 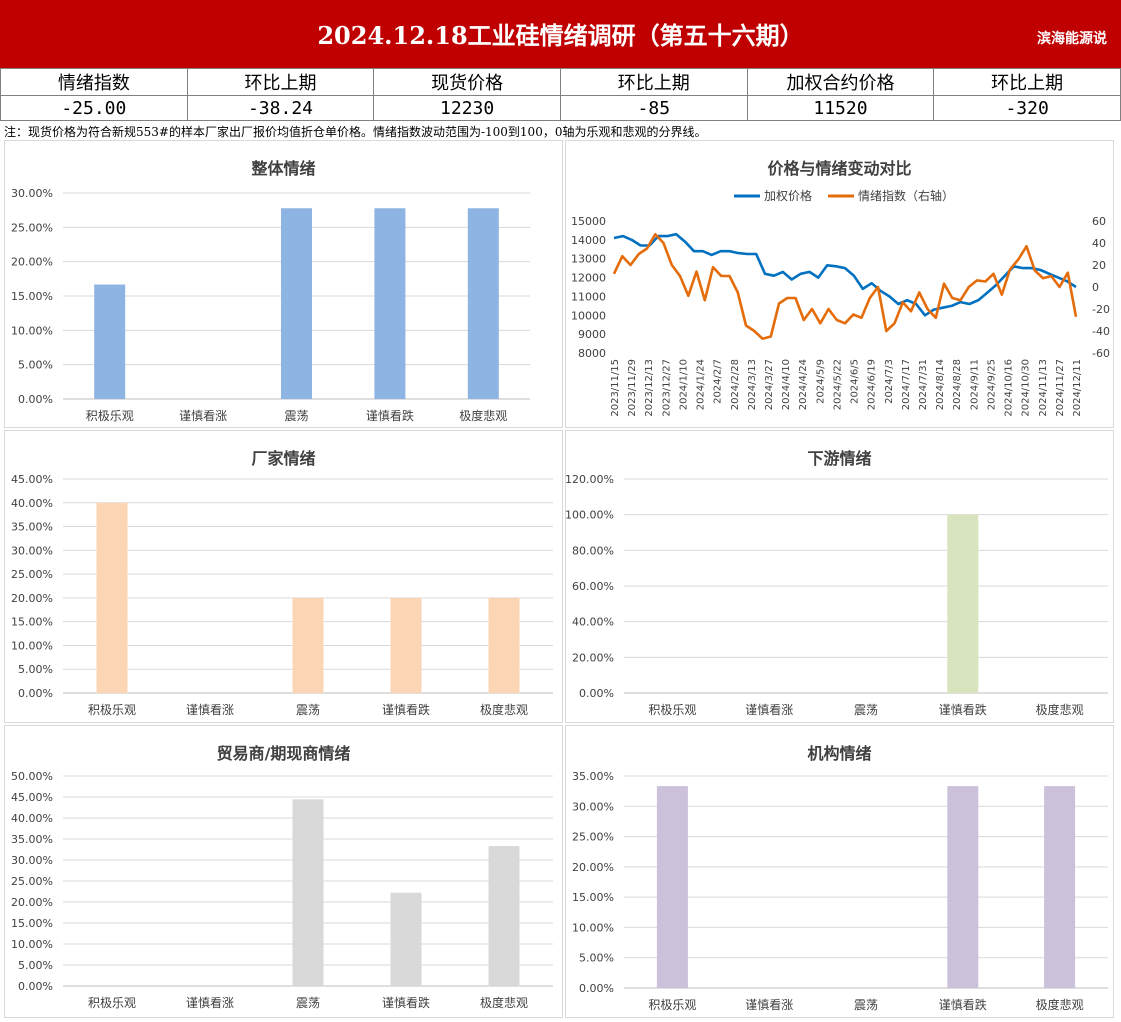 I want to click on y-right-tick-label: -20, so click(x=1101, y=309).